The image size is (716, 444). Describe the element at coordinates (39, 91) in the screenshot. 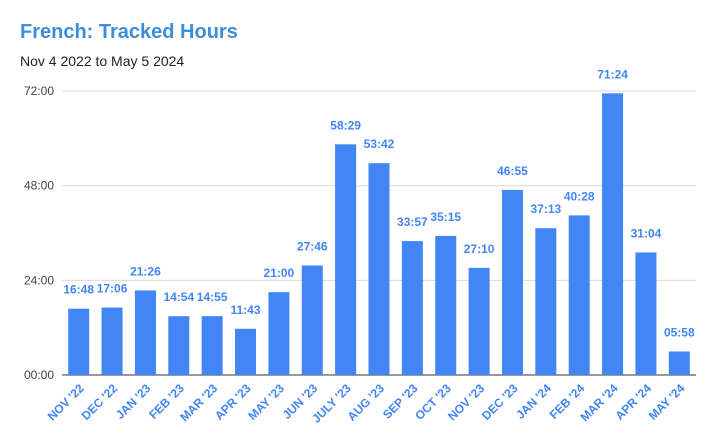

I see `y-tick-label: 72:00` at that location.